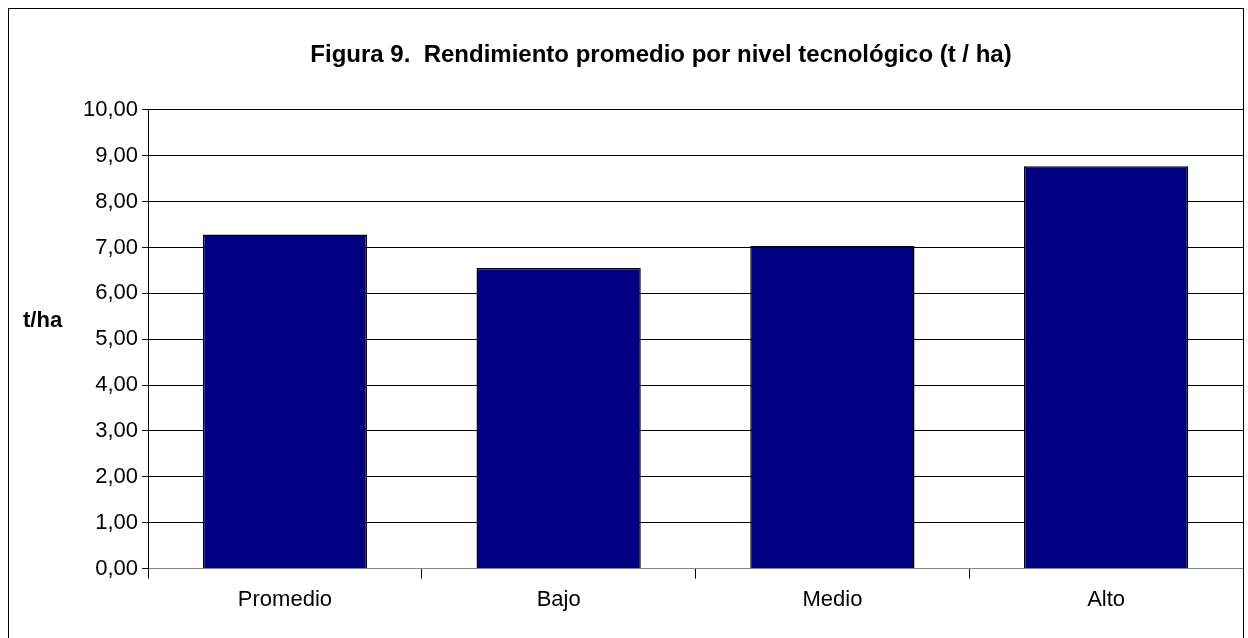  What do you see at coordinates (117, 475) in the screenshot?
I see `y-tick-label: 2,00` at bounding box center [117, 475].